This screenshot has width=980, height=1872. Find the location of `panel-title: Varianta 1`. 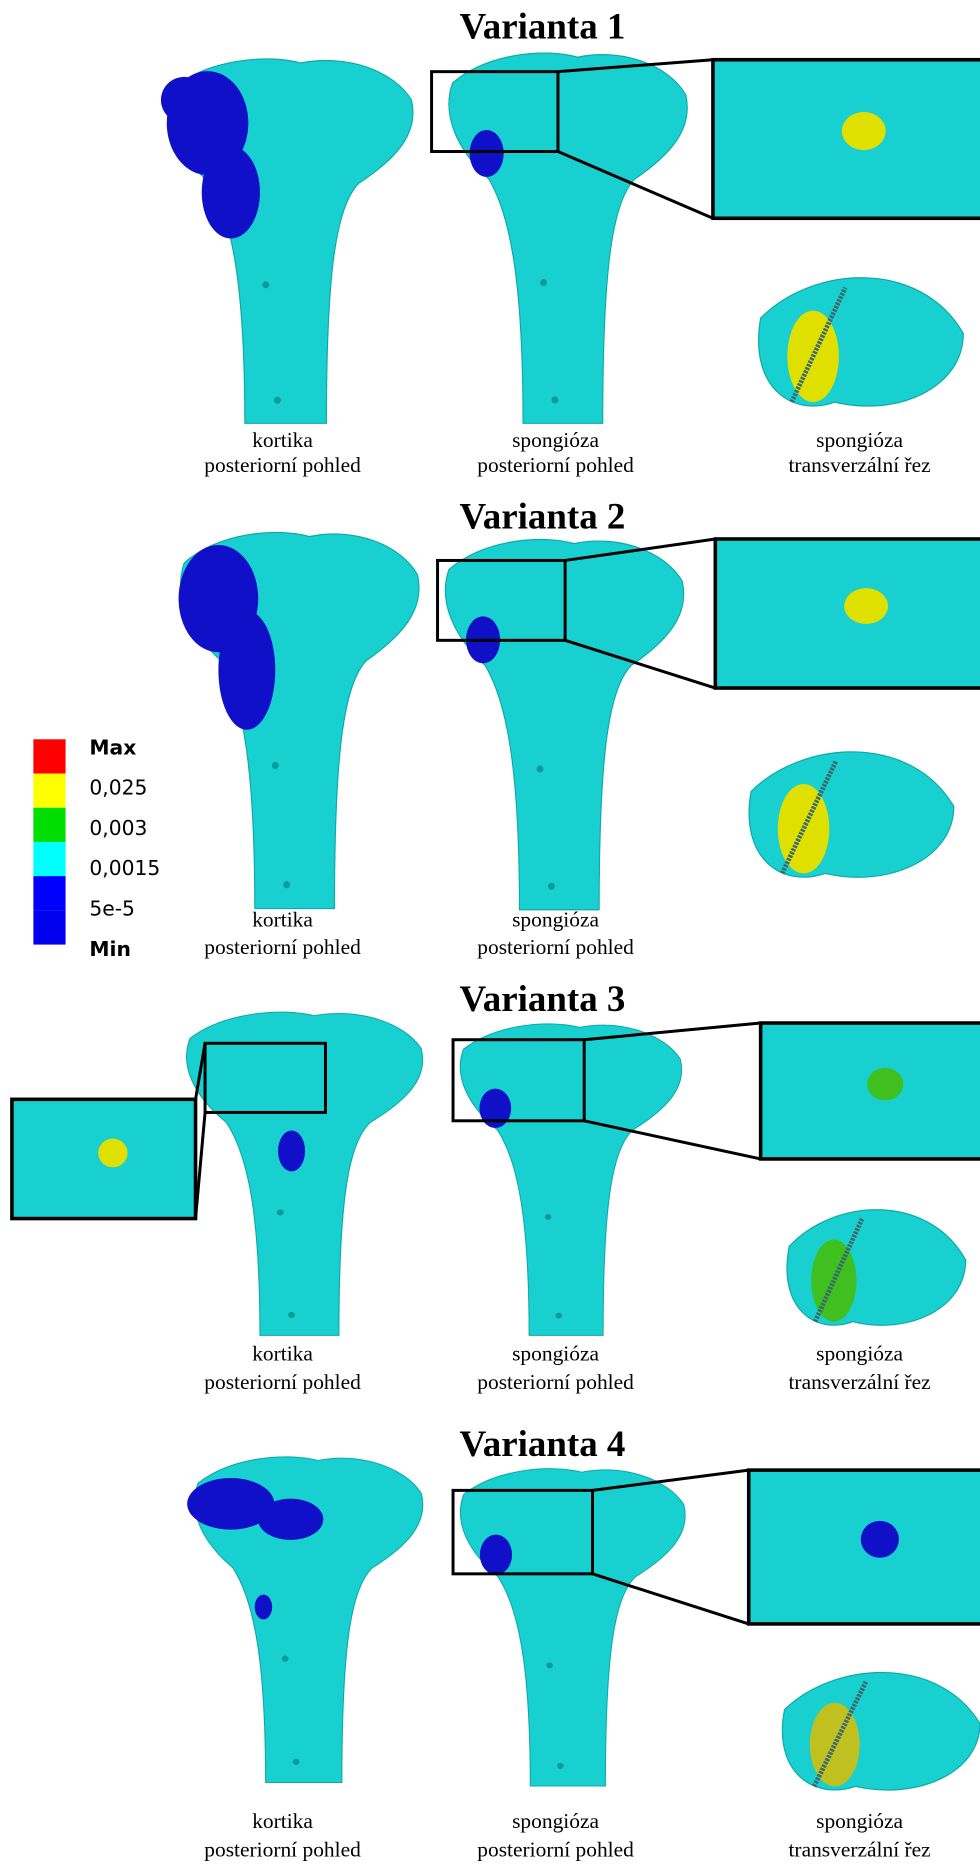

panel-title: Varianta 1 is located at coordinates (543, 25).